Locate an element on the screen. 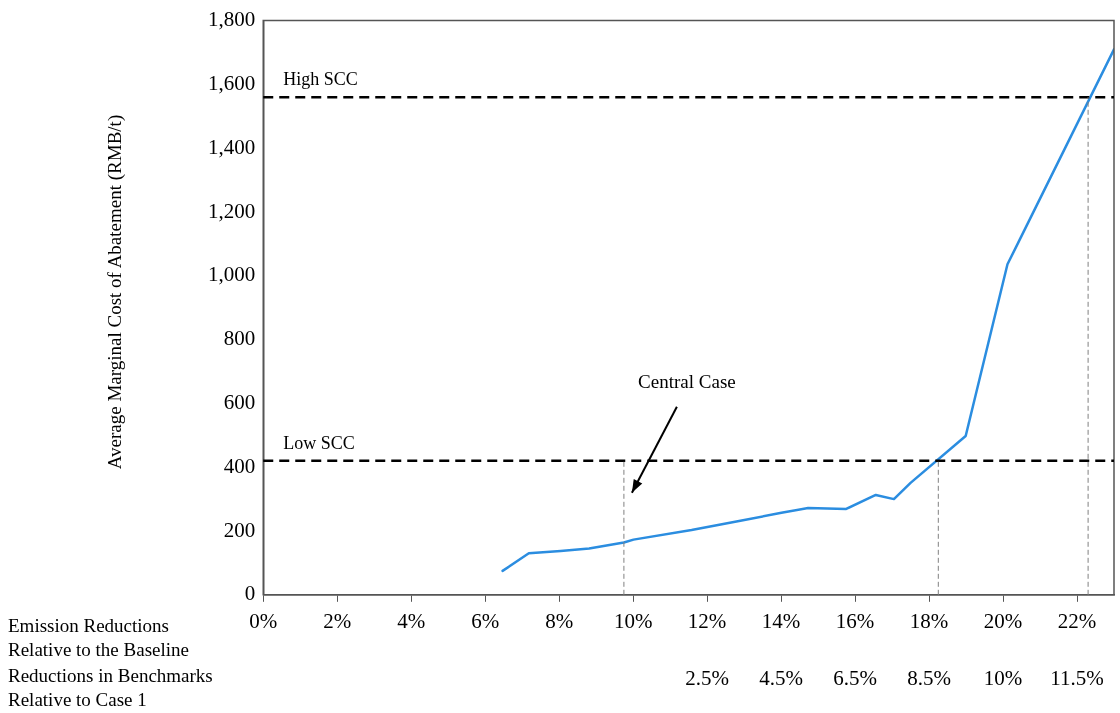 This screenshot has height=713, width=1120. x-tick-label: 18% is located at coordinates (929, 620).